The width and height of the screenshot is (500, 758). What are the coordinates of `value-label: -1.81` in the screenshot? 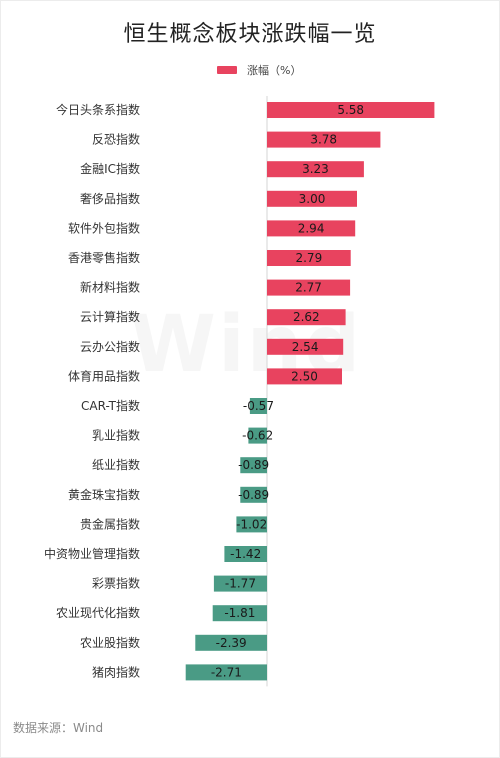 It's located at (239, 613).